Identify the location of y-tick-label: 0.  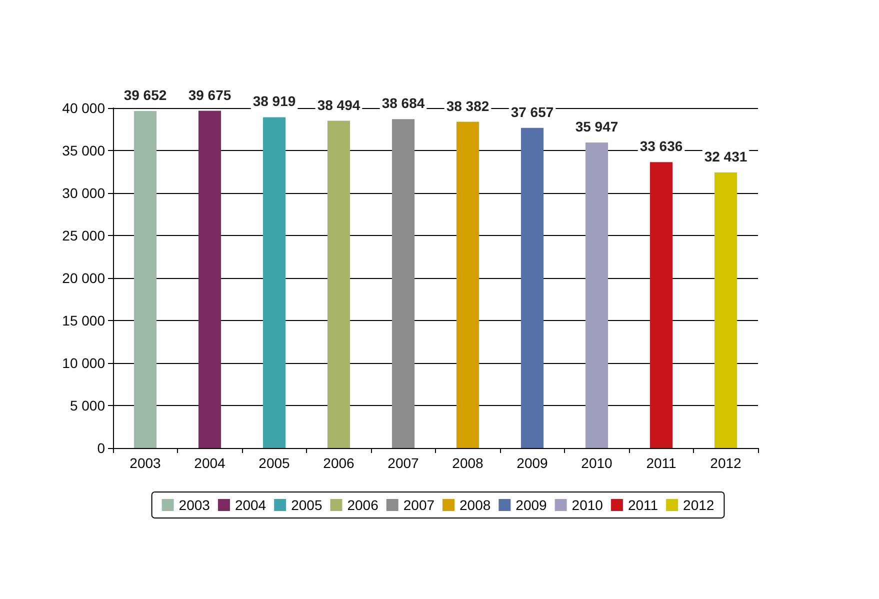
(101, 448).